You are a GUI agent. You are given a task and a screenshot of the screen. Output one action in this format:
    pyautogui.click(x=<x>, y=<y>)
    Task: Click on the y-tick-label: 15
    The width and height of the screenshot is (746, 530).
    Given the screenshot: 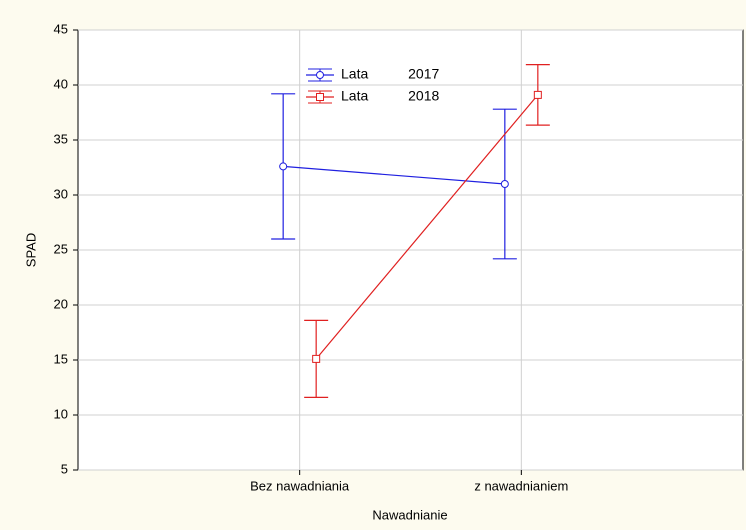 What is the action you would take?
    pyautogui.click(x=61, y=358)
    